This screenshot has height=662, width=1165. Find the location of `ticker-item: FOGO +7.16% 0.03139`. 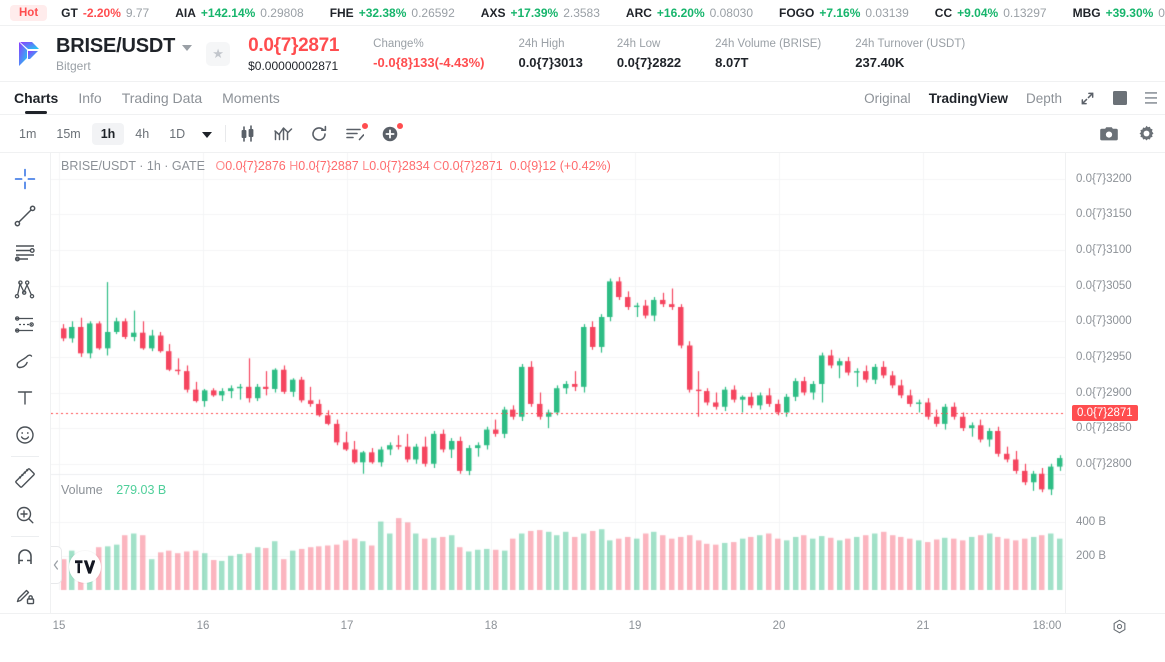

ticker-item: FOGO +7.16% 0.03139 is located at coordinates (844, 13).